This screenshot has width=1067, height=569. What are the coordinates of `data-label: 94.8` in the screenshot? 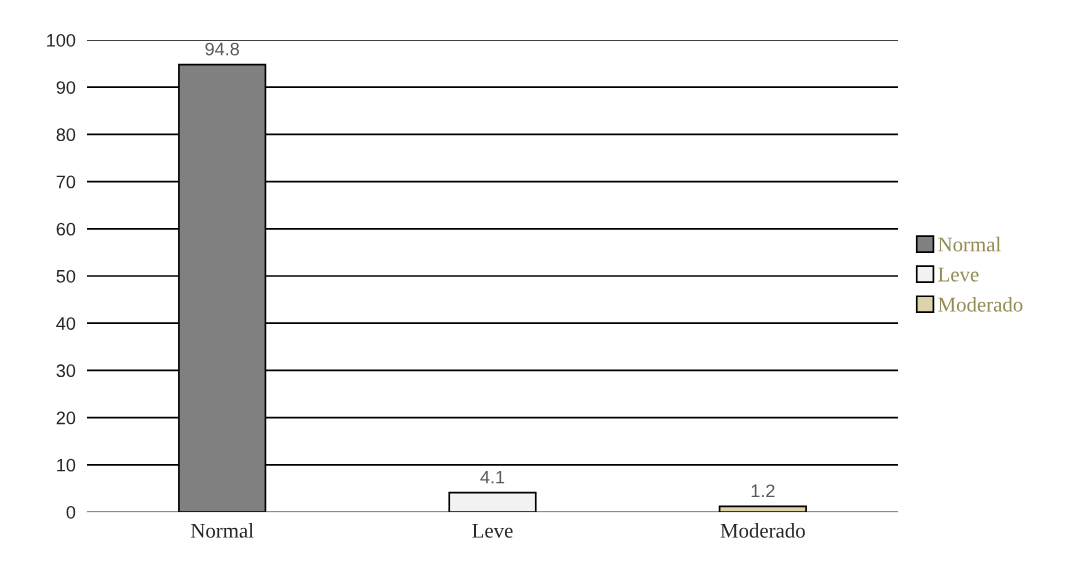 It's located at (222, 49).